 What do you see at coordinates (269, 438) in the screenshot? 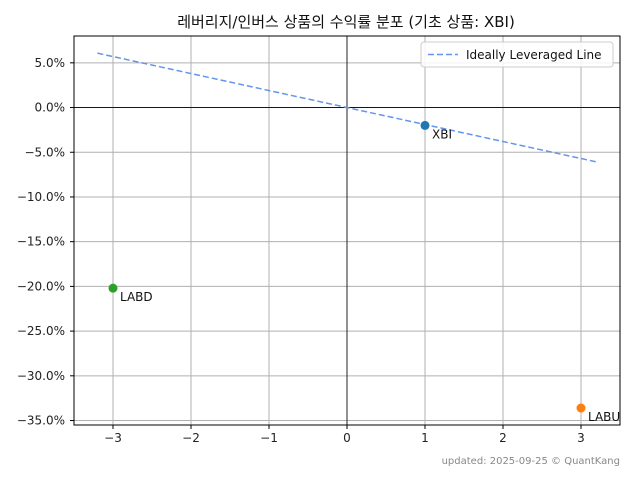
I see `x-tick-label: −1` at bounding box center [269, 438].